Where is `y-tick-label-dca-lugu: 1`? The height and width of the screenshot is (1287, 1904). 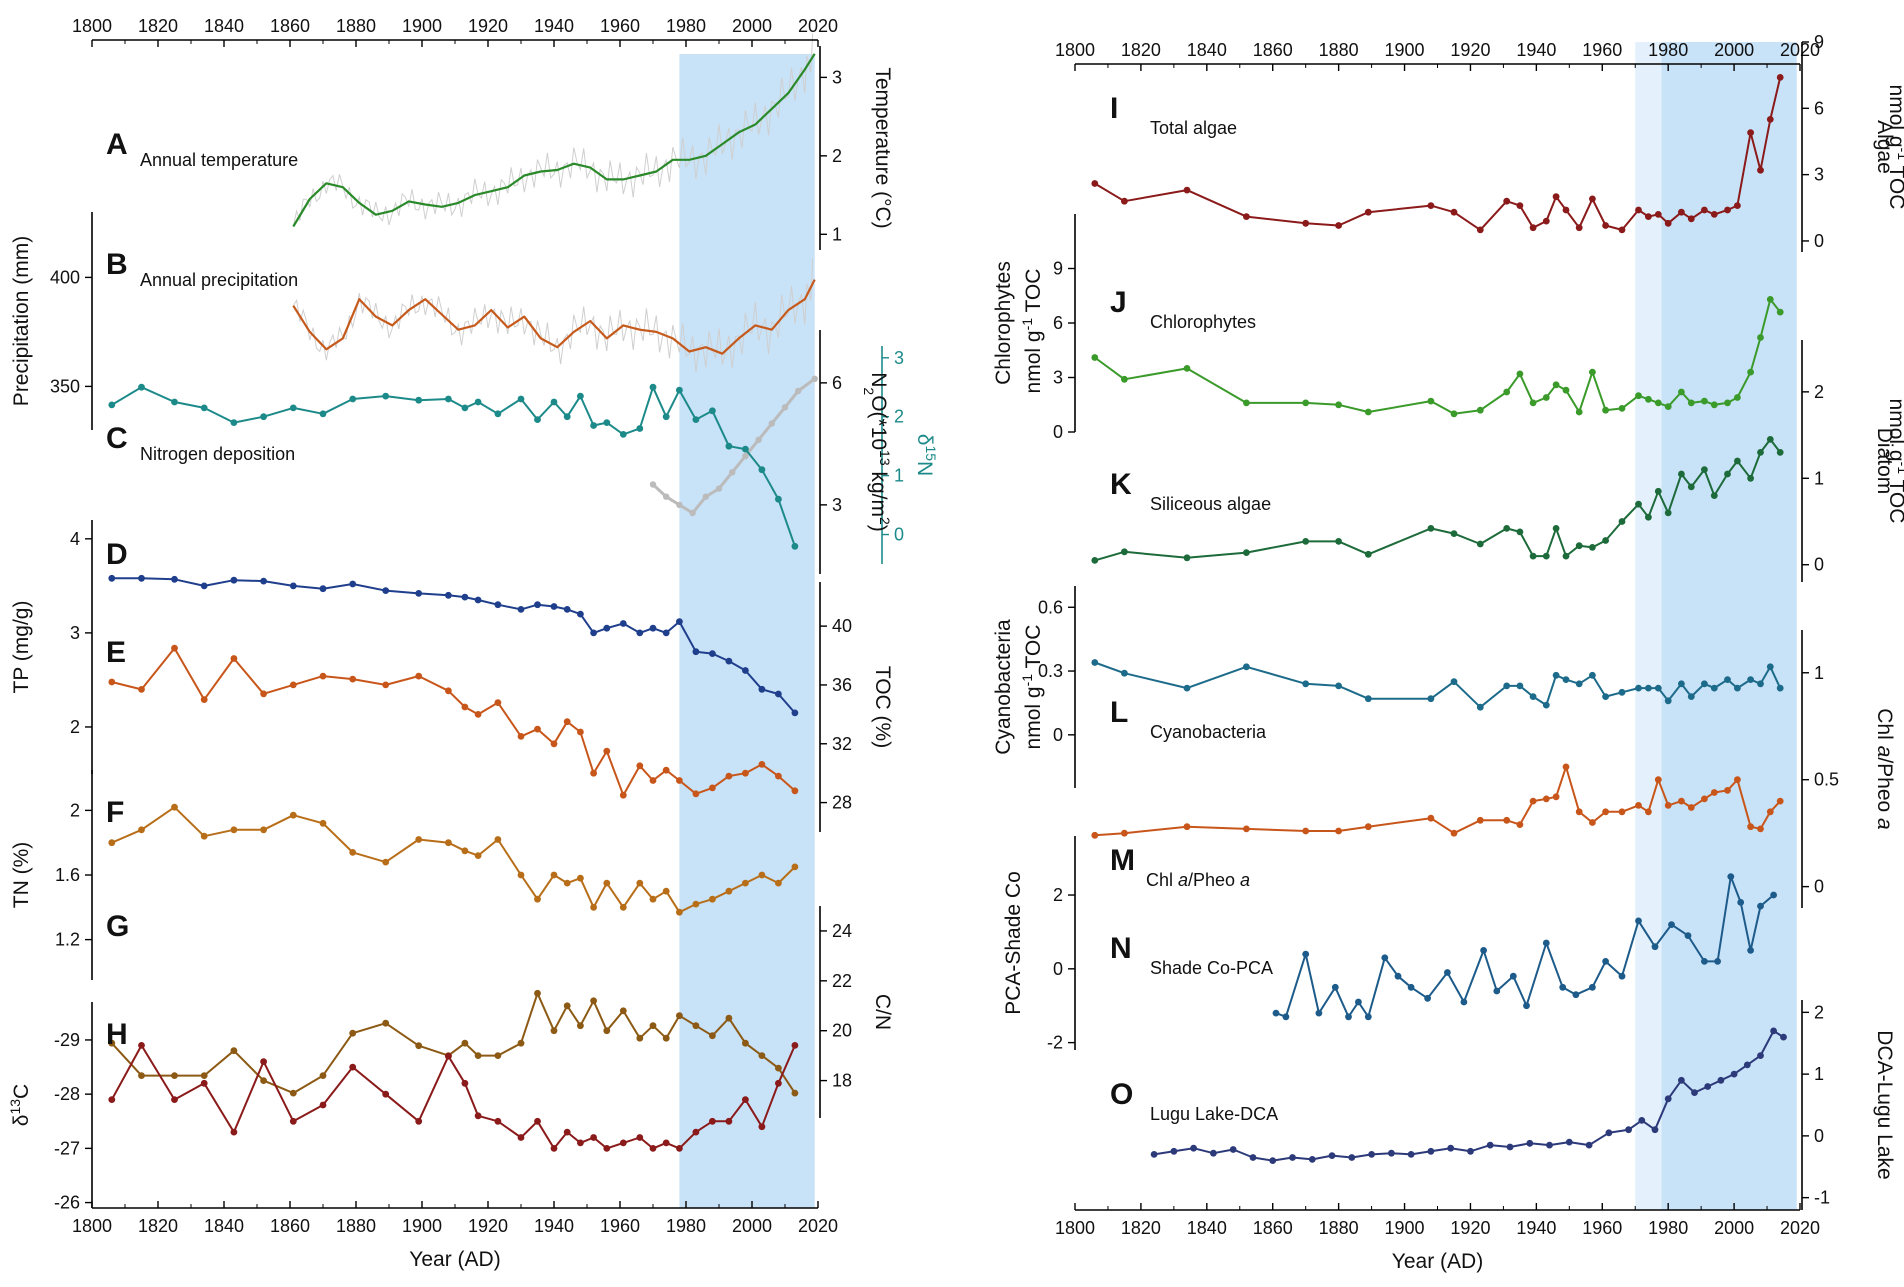 y-tick-label-dca-lugu: 1 is located at coordinates (1819, 1074).